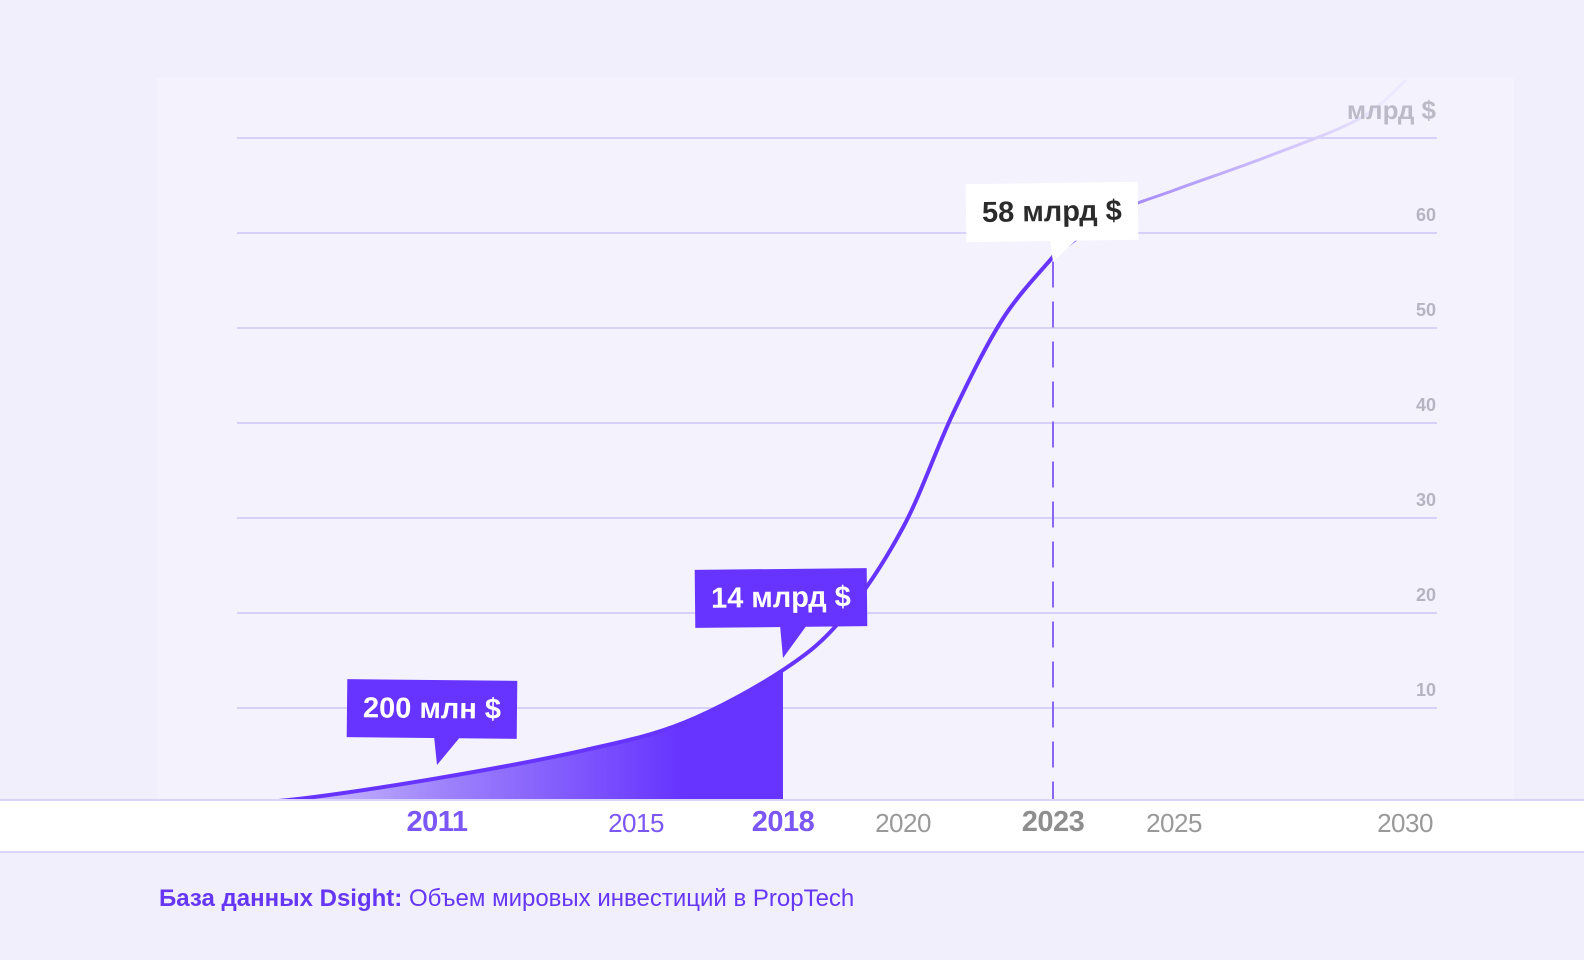 The height and width of the screenshot is (960, 1584). I want to click on y-tick-label: 20, so click(1425, 595).